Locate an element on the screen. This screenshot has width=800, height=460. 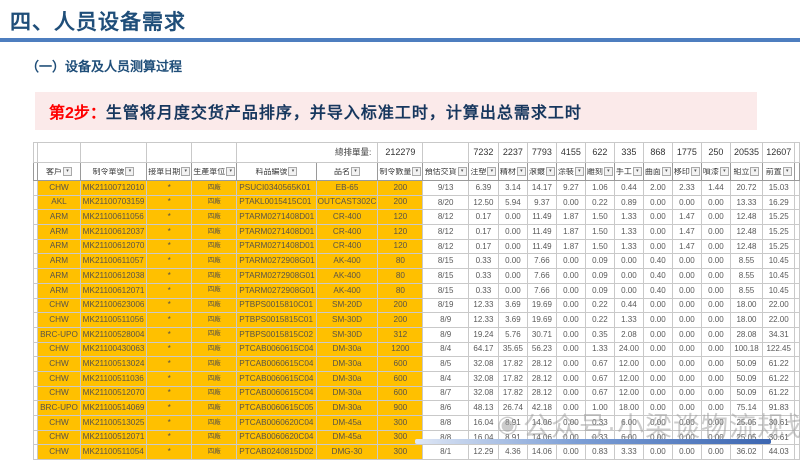
cell-制令單號: MK21100512071 is located at coordinates (113, 437).